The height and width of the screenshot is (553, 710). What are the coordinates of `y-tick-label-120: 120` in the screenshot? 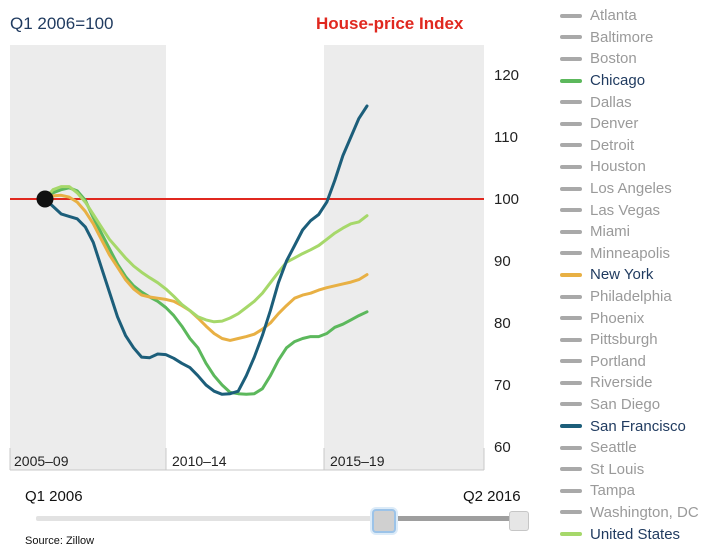 It's located at (506, 75).